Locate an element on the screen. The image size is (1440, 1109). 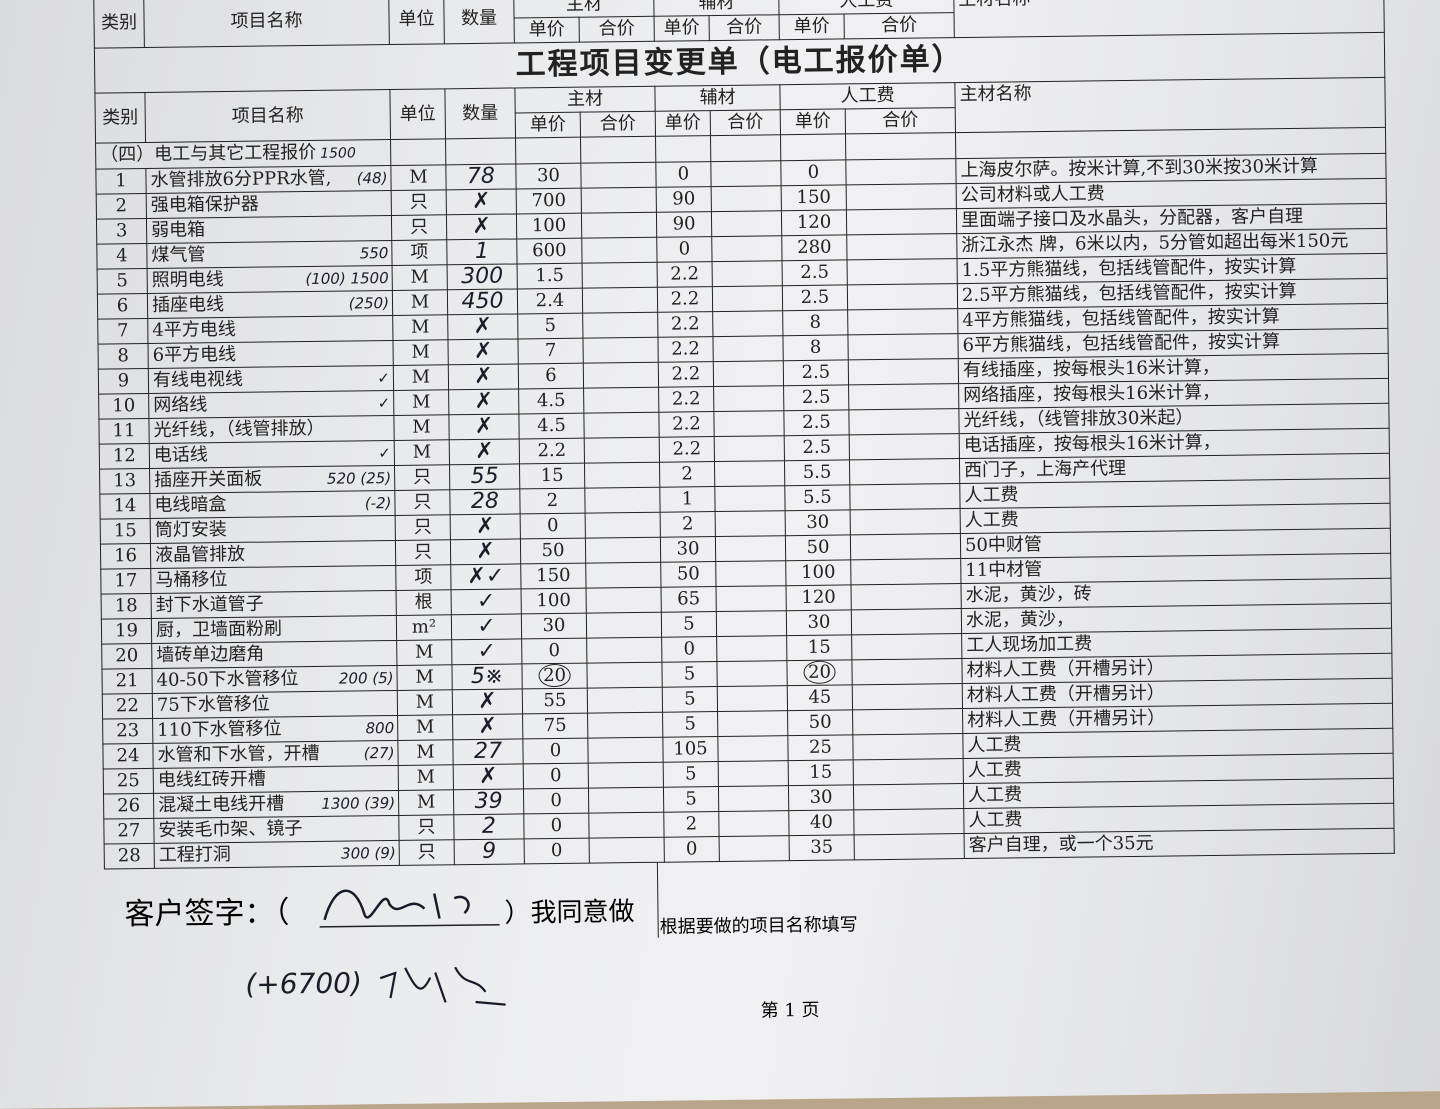
main-unit-price: 30 is located at coordinates (554, 626).